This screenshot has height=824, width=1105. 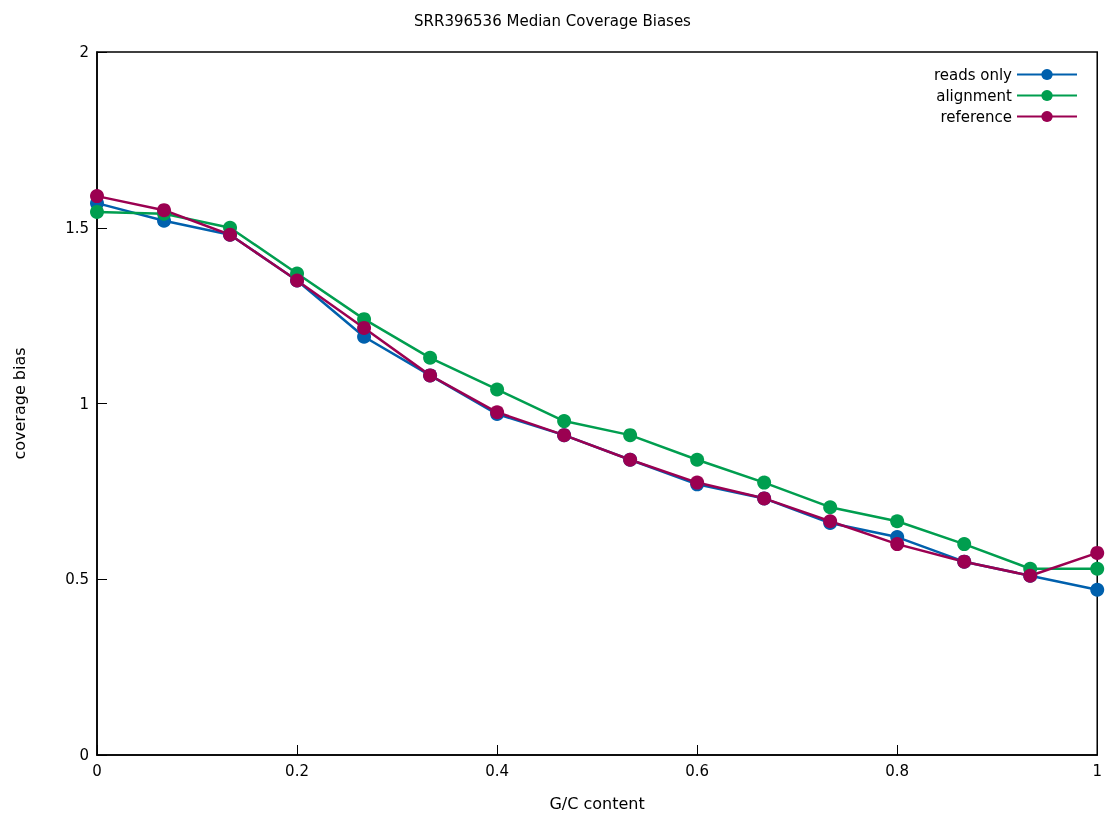 I want to click on chart-title: SRR396536 Median Coverage Biases, so click(x=553, y=20).